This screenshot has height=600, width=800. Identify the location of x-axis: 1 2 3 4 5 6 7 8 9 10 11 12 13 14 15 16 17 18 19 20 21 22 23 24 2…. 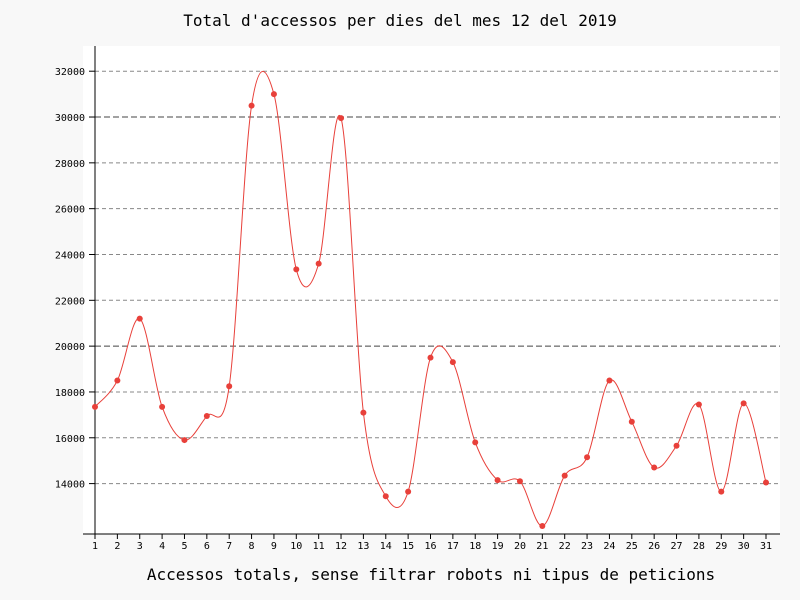
(431, 542).